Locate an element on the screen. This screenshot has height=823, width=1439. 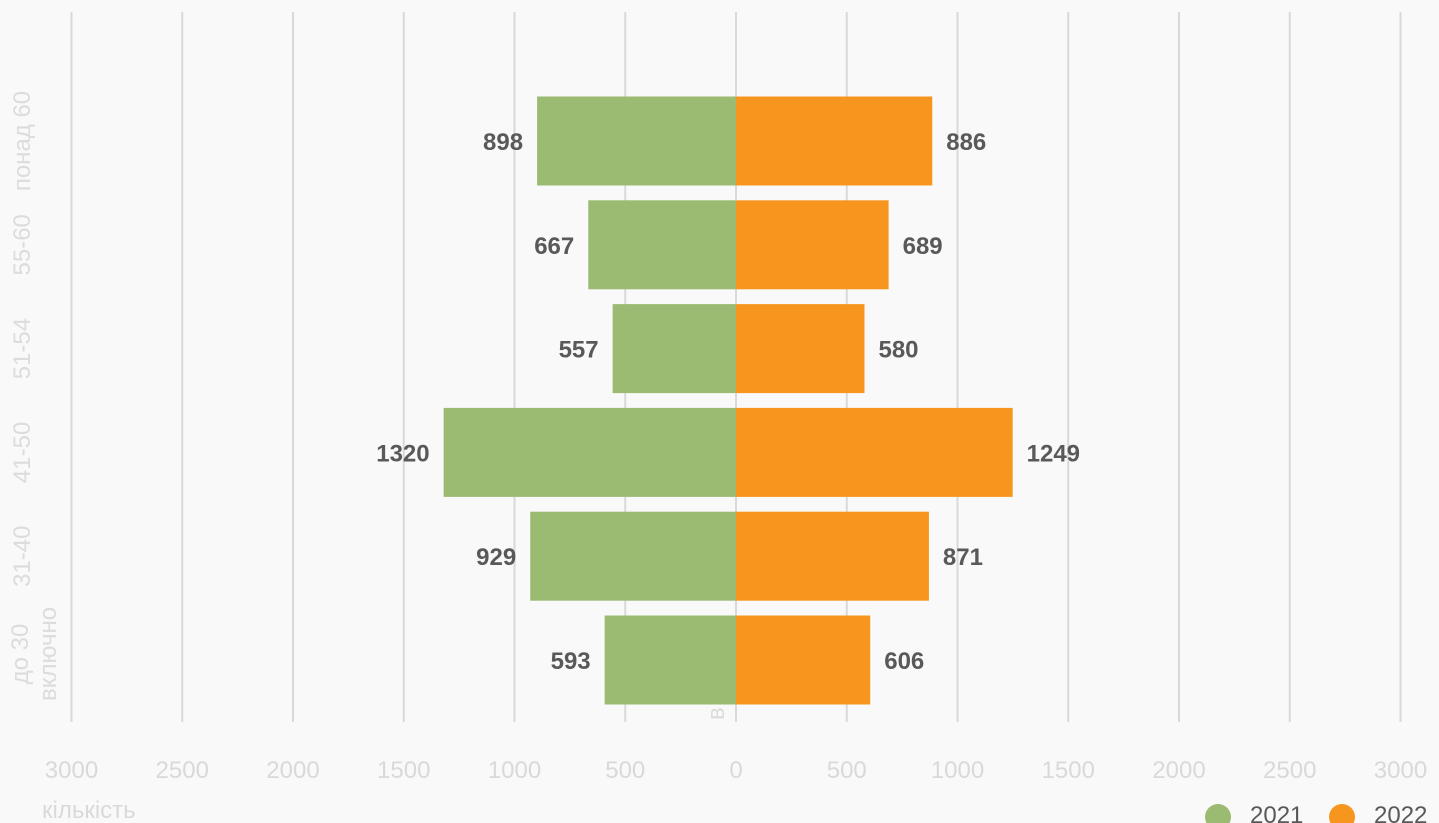
category-label: 55-60 is located at coordinates (22, 244).